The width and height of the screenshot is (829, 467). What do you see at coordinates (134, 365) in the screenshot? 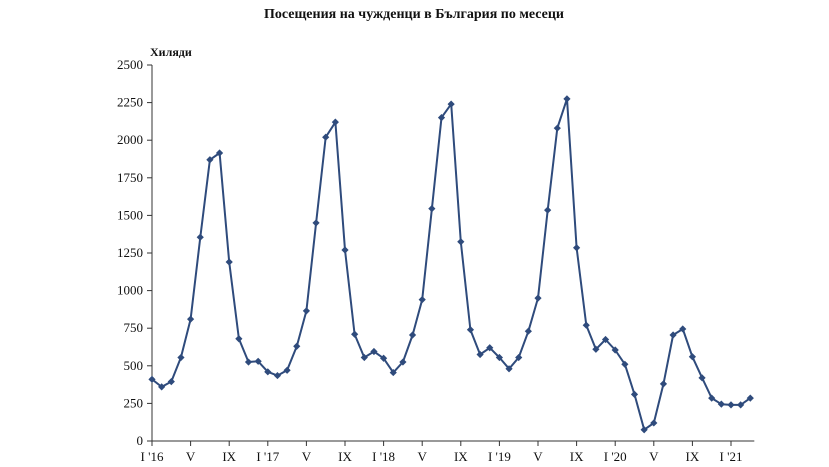
I see `y-tick-label: 500` at bounding box center [134, 365].